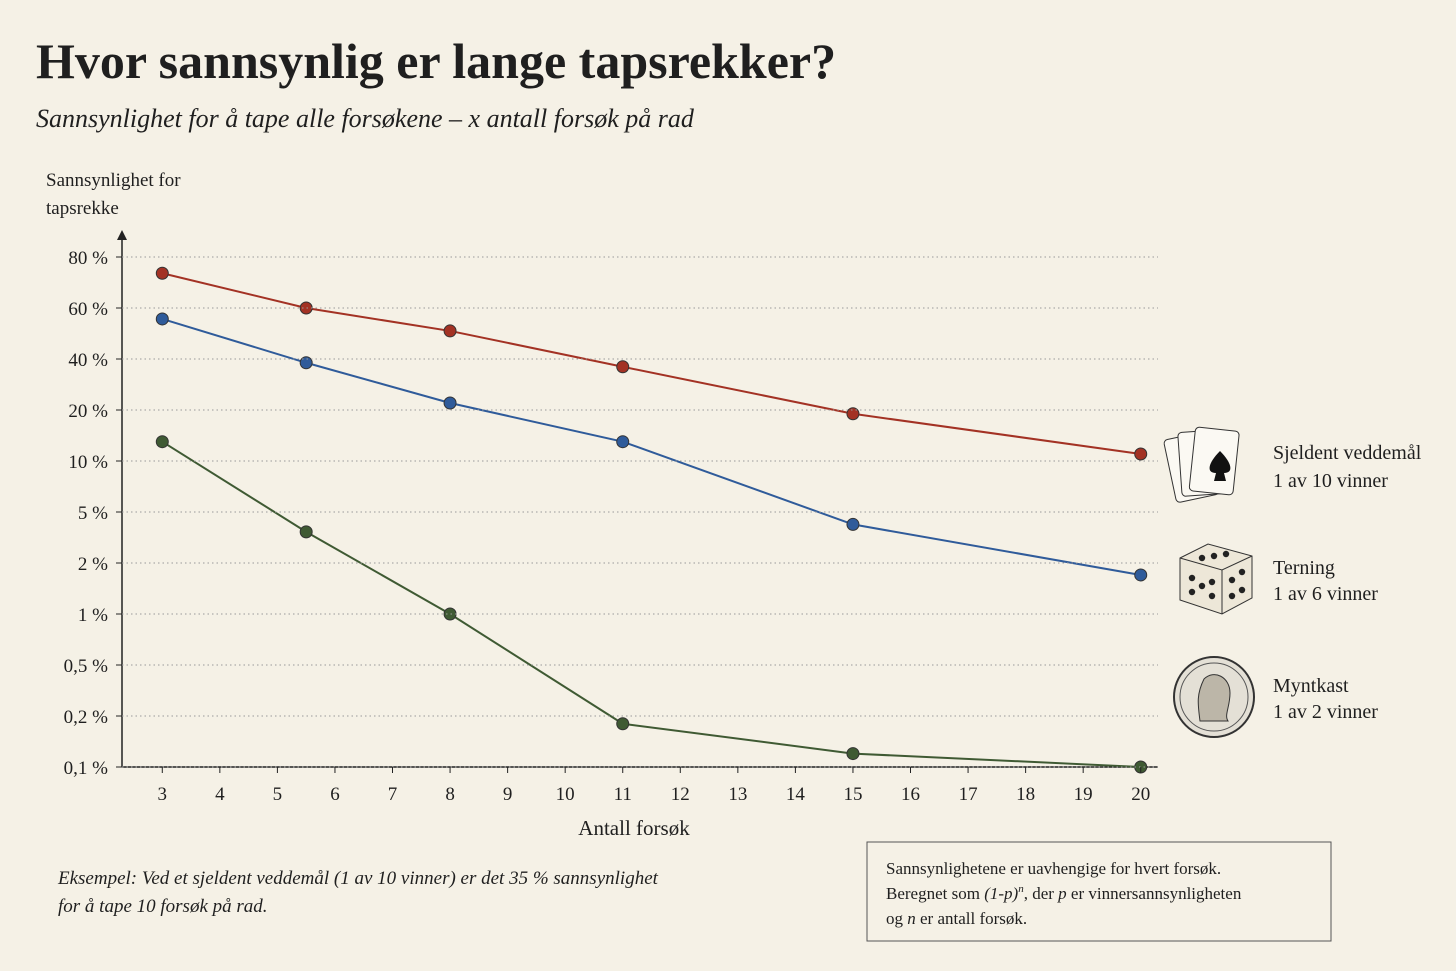 This screenshot has width=1456, height=971. What do you see at coordinates (450, 794) in the screenshot?
I see `x-tick-label: 8` at bounding box center [450, 794].